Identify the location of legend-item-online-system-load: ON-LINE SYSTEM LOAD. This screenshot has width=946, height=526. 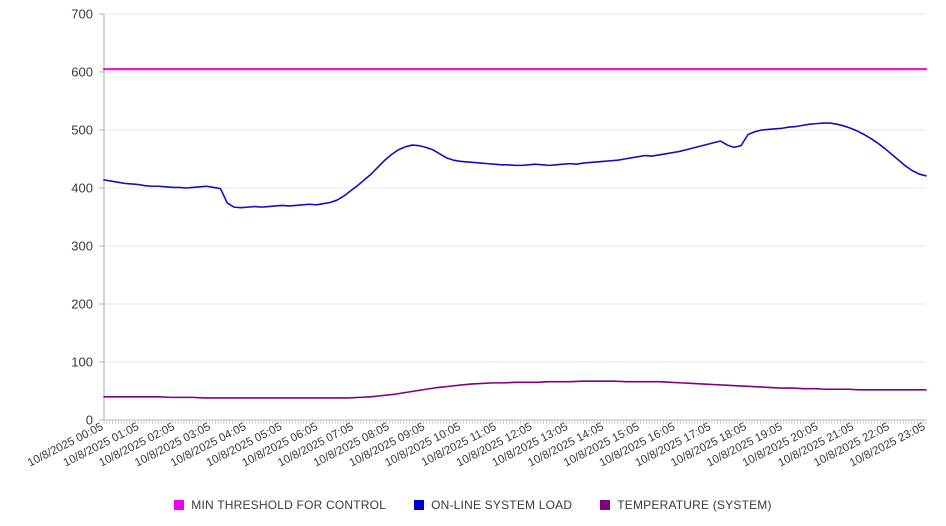
(493, 505).